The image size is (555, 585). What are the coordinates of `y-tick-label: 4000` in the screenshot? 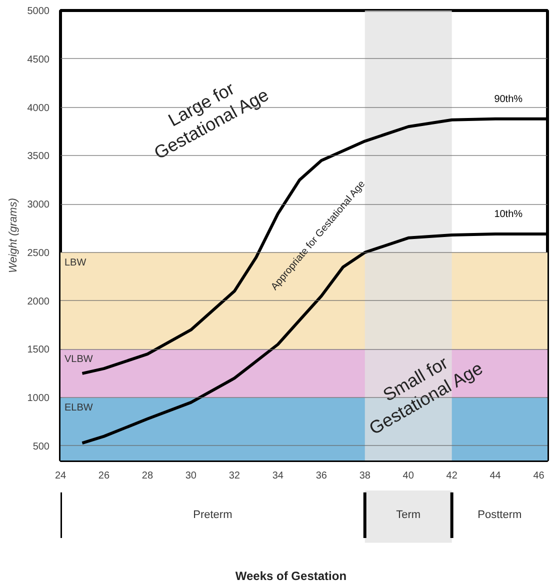 It's located at (38, 108).